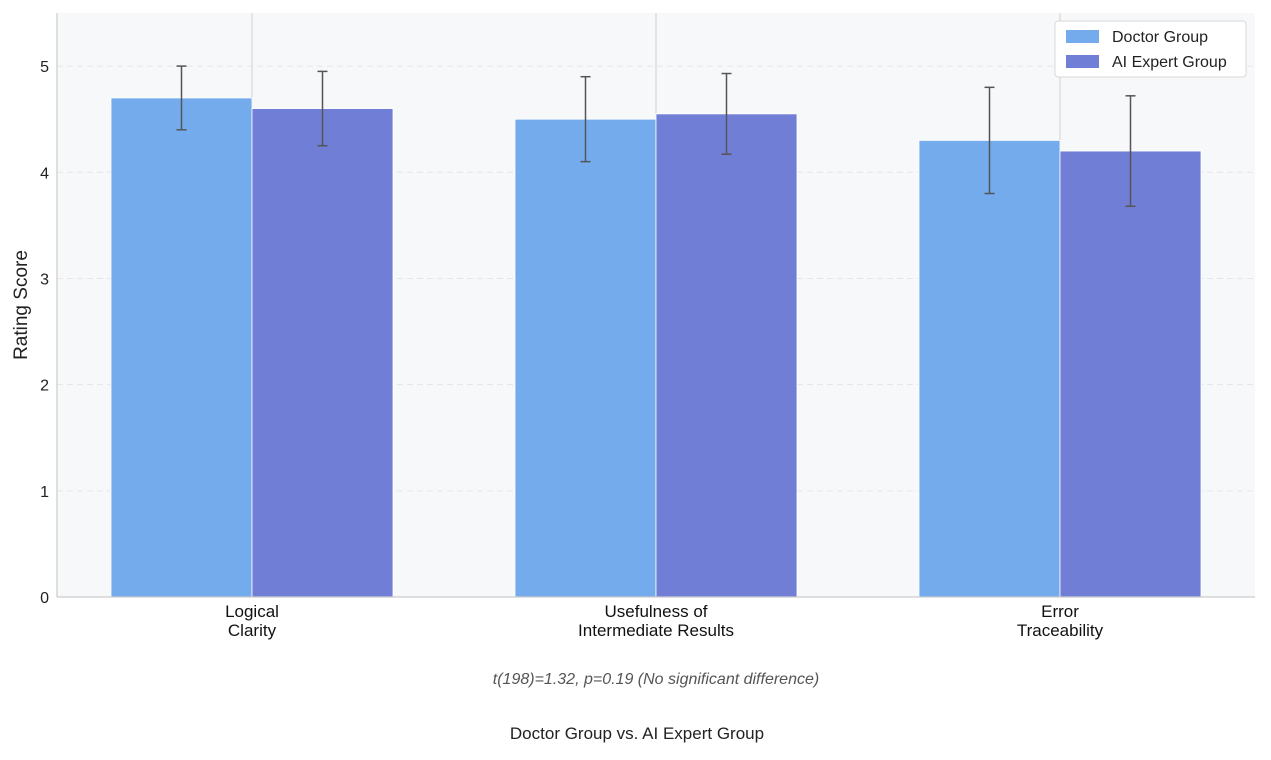 This screenshot has width=1271, height=760. I want to click on x-tick-label-line: Clarity, so click(252, 630).